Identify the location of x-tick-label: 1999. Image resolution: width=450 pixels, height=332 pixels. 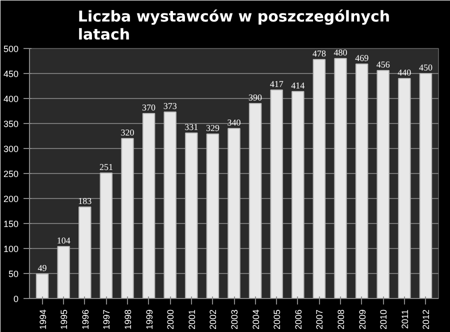
(149, 319).